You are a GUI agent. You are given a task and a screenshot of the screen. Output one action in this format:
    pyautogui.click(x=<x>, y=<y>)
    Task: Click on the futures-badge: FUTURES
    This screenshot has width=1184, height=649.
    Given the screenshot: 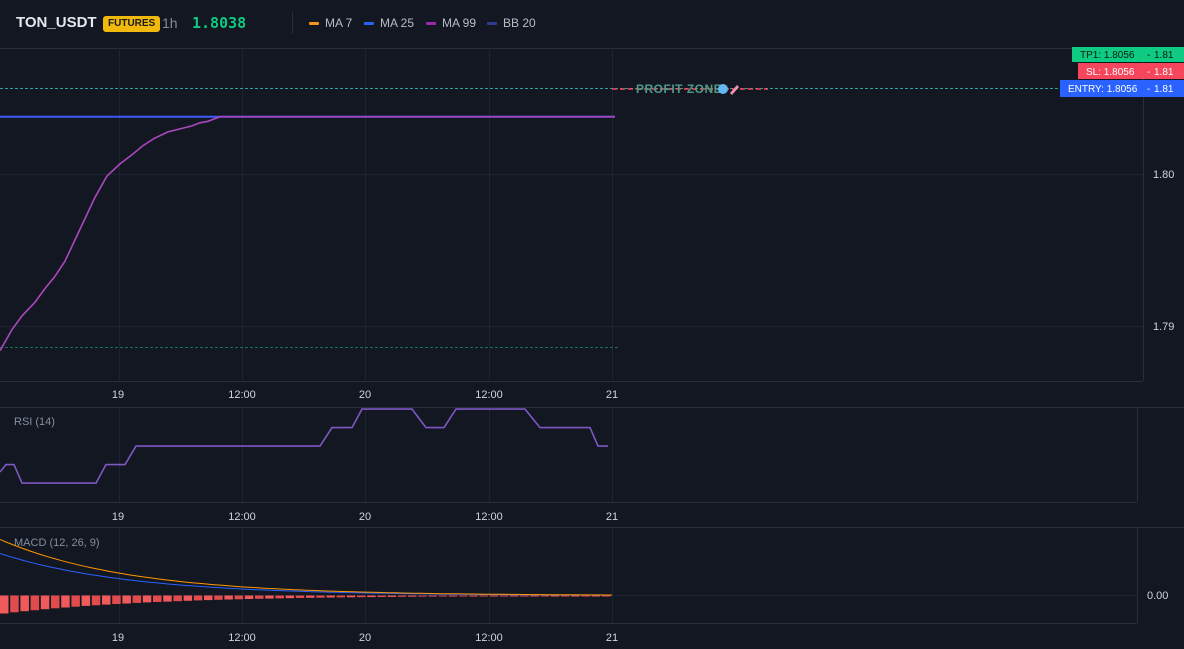 What is the action you would take?
    pyautogui.click(x=132, y=24)
    